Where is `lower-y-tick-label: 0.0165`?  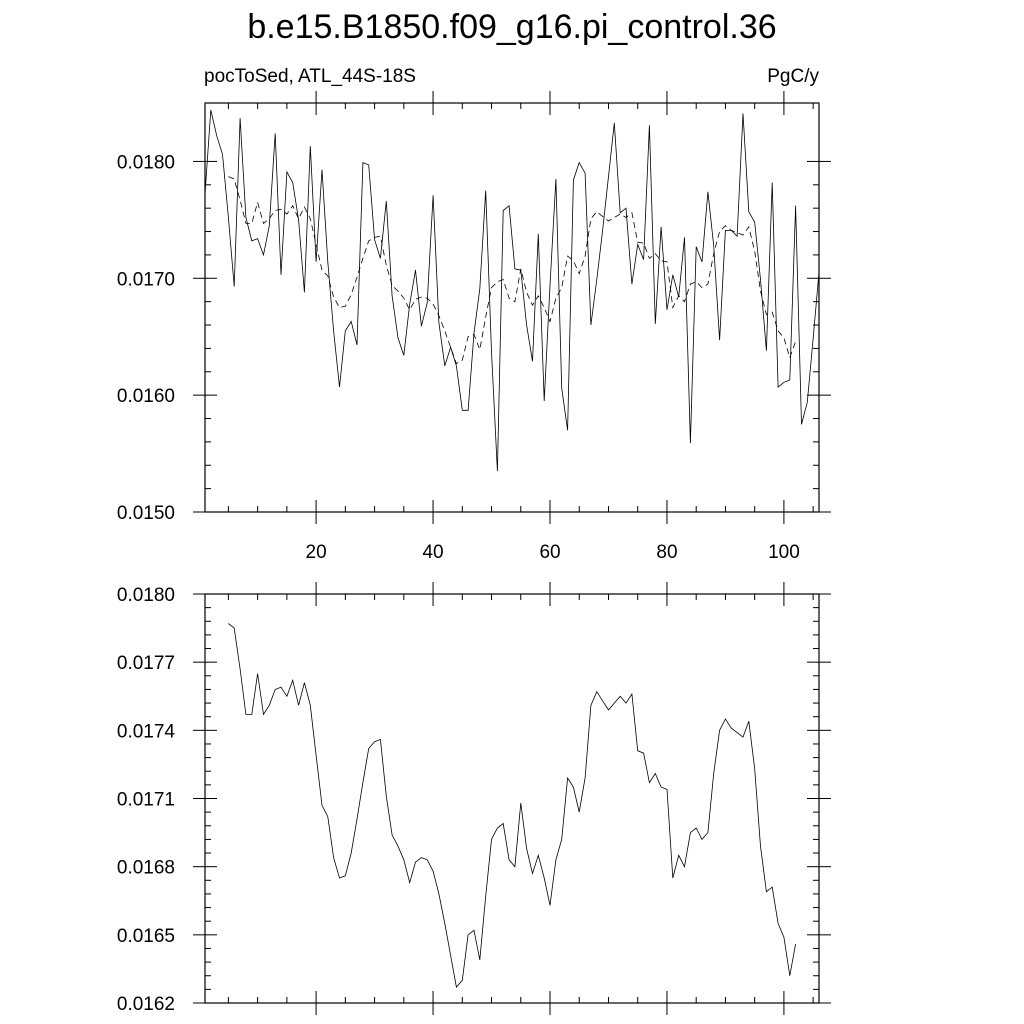 lower-y-tick-label: 0.0165 is located at coordinates (146, 936).